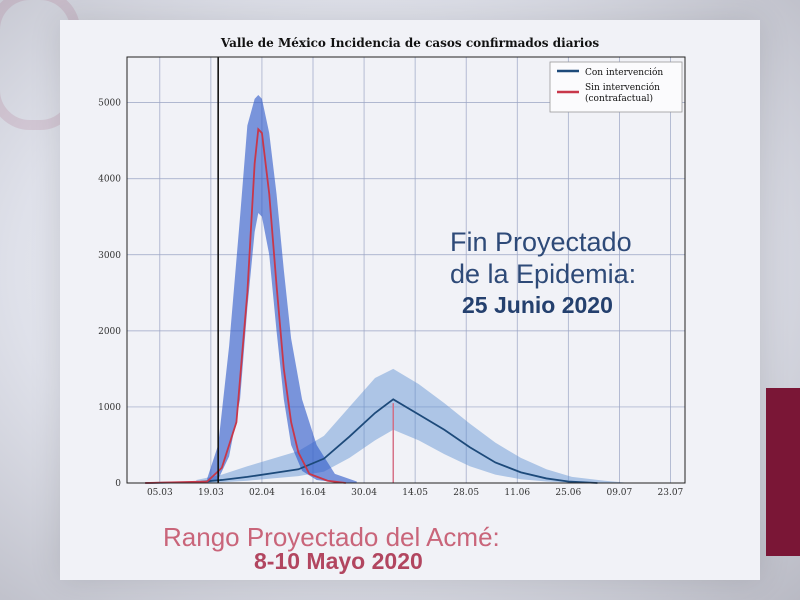 The height and width of the screenshot is (600, 800). I want to click on y-tick-label: 0, so click(118, 484).